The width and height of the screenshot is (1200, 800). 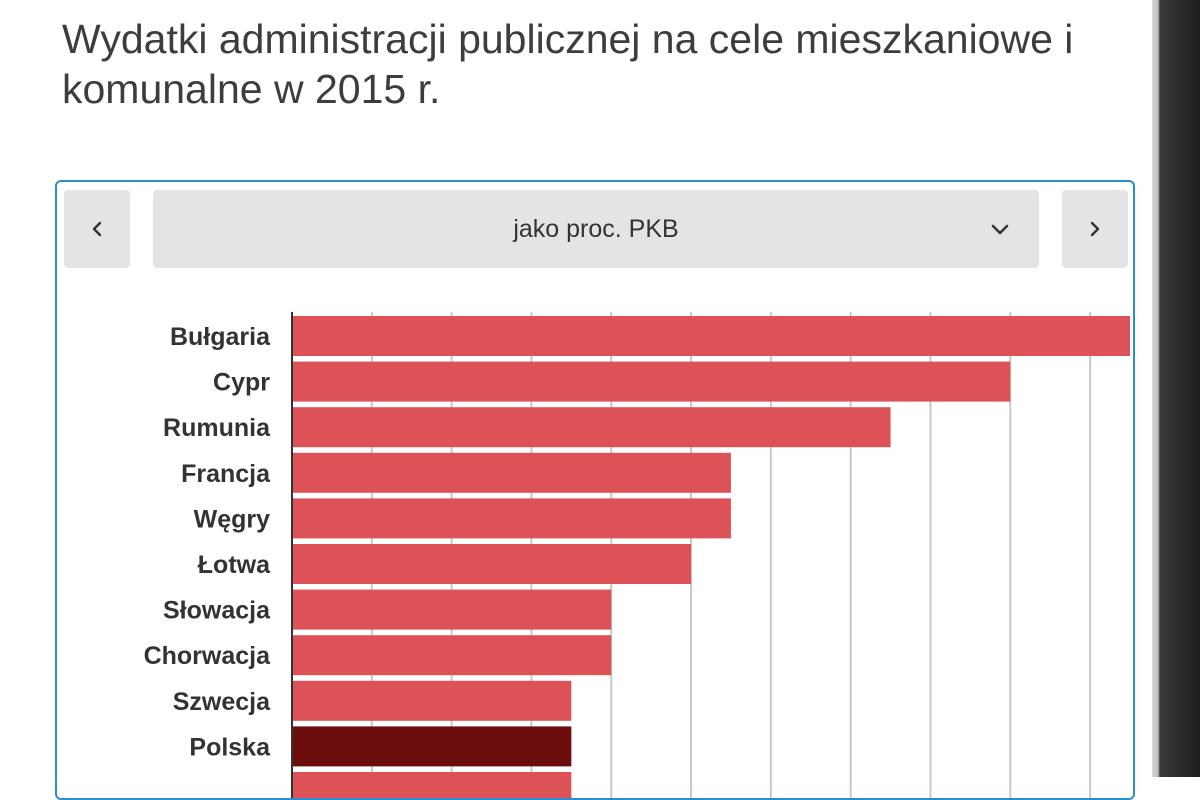 I want to click on indicator-dropdown: jako proc. PKB, so click(x=596, y=229).